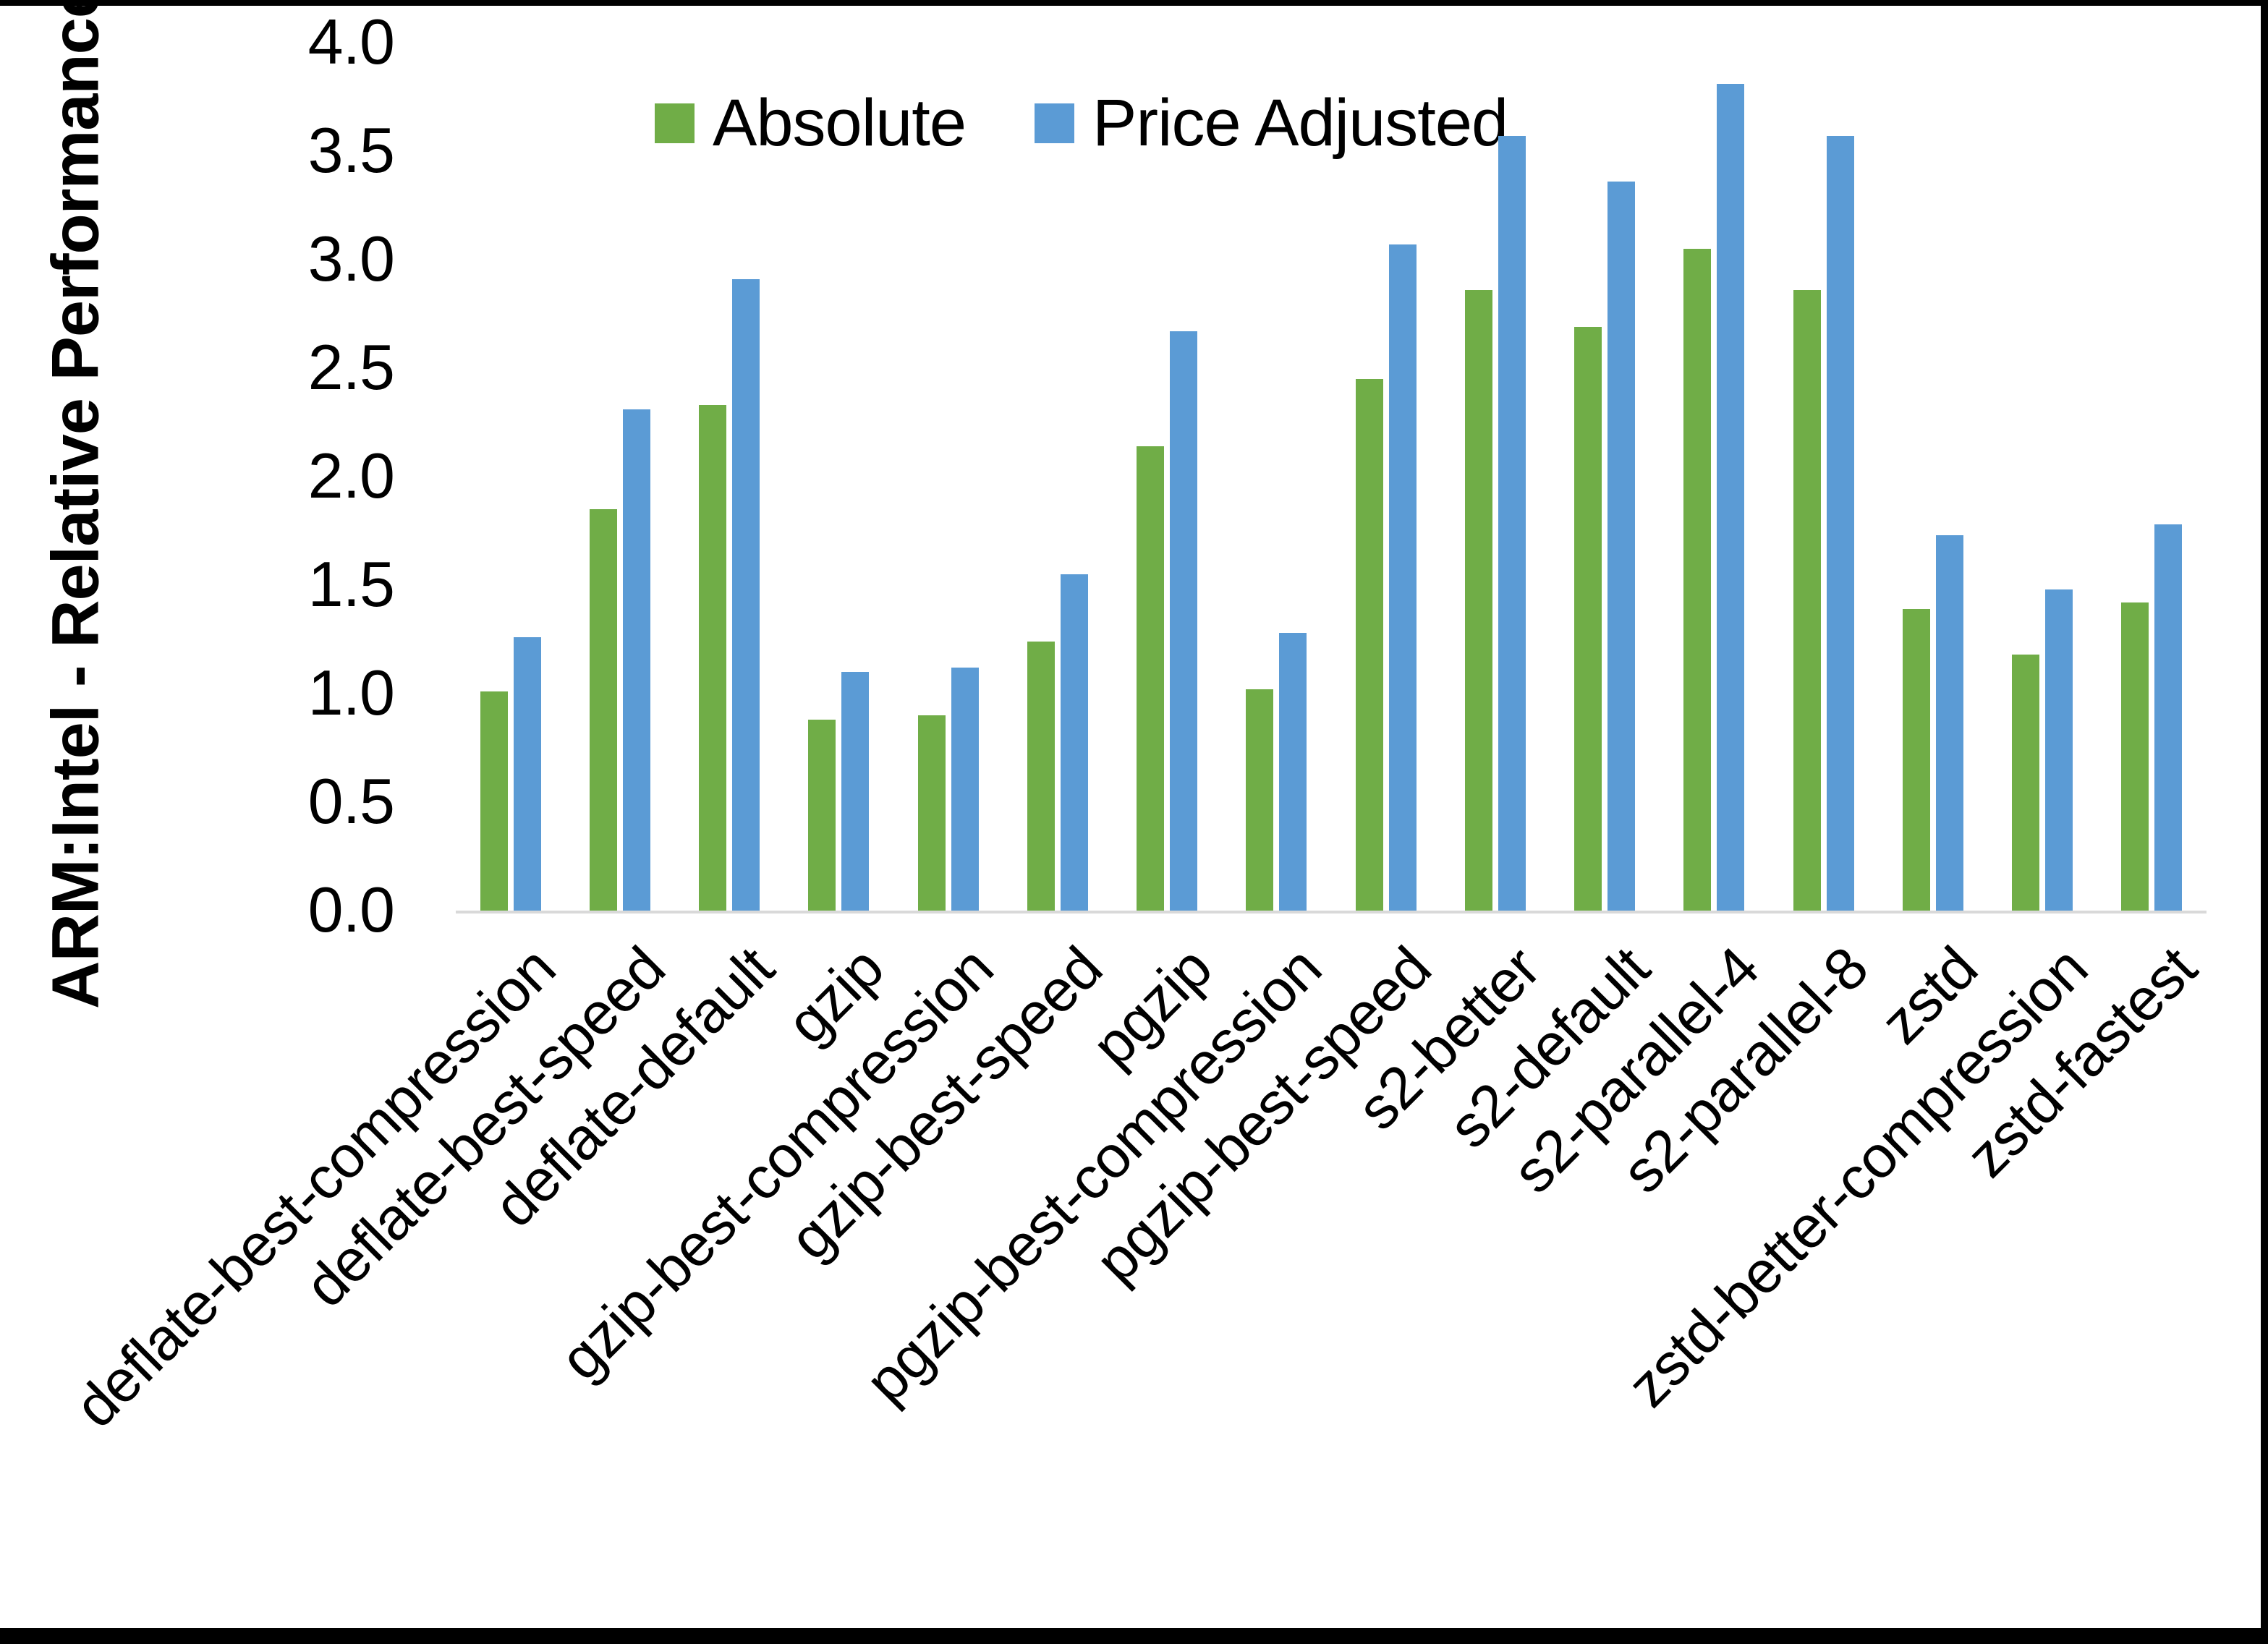 The height and width of the screenshot is (1644, 2268). Describe the element at coordinates (1495, 523) in the screenshot. I see `bar-group-s2-better` at that location.